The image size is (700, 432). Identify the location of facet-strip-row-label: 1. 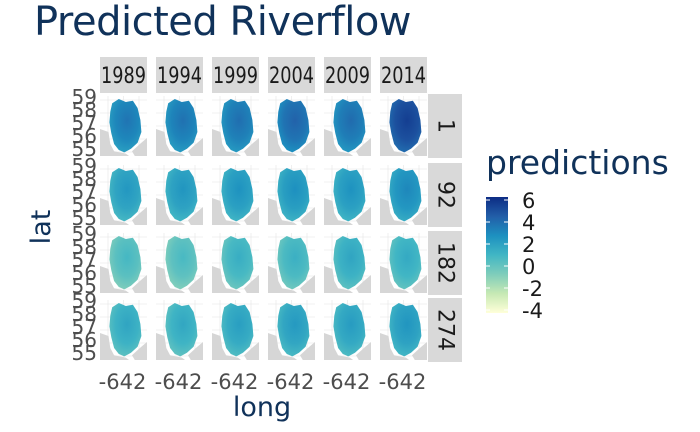
(445, 126).